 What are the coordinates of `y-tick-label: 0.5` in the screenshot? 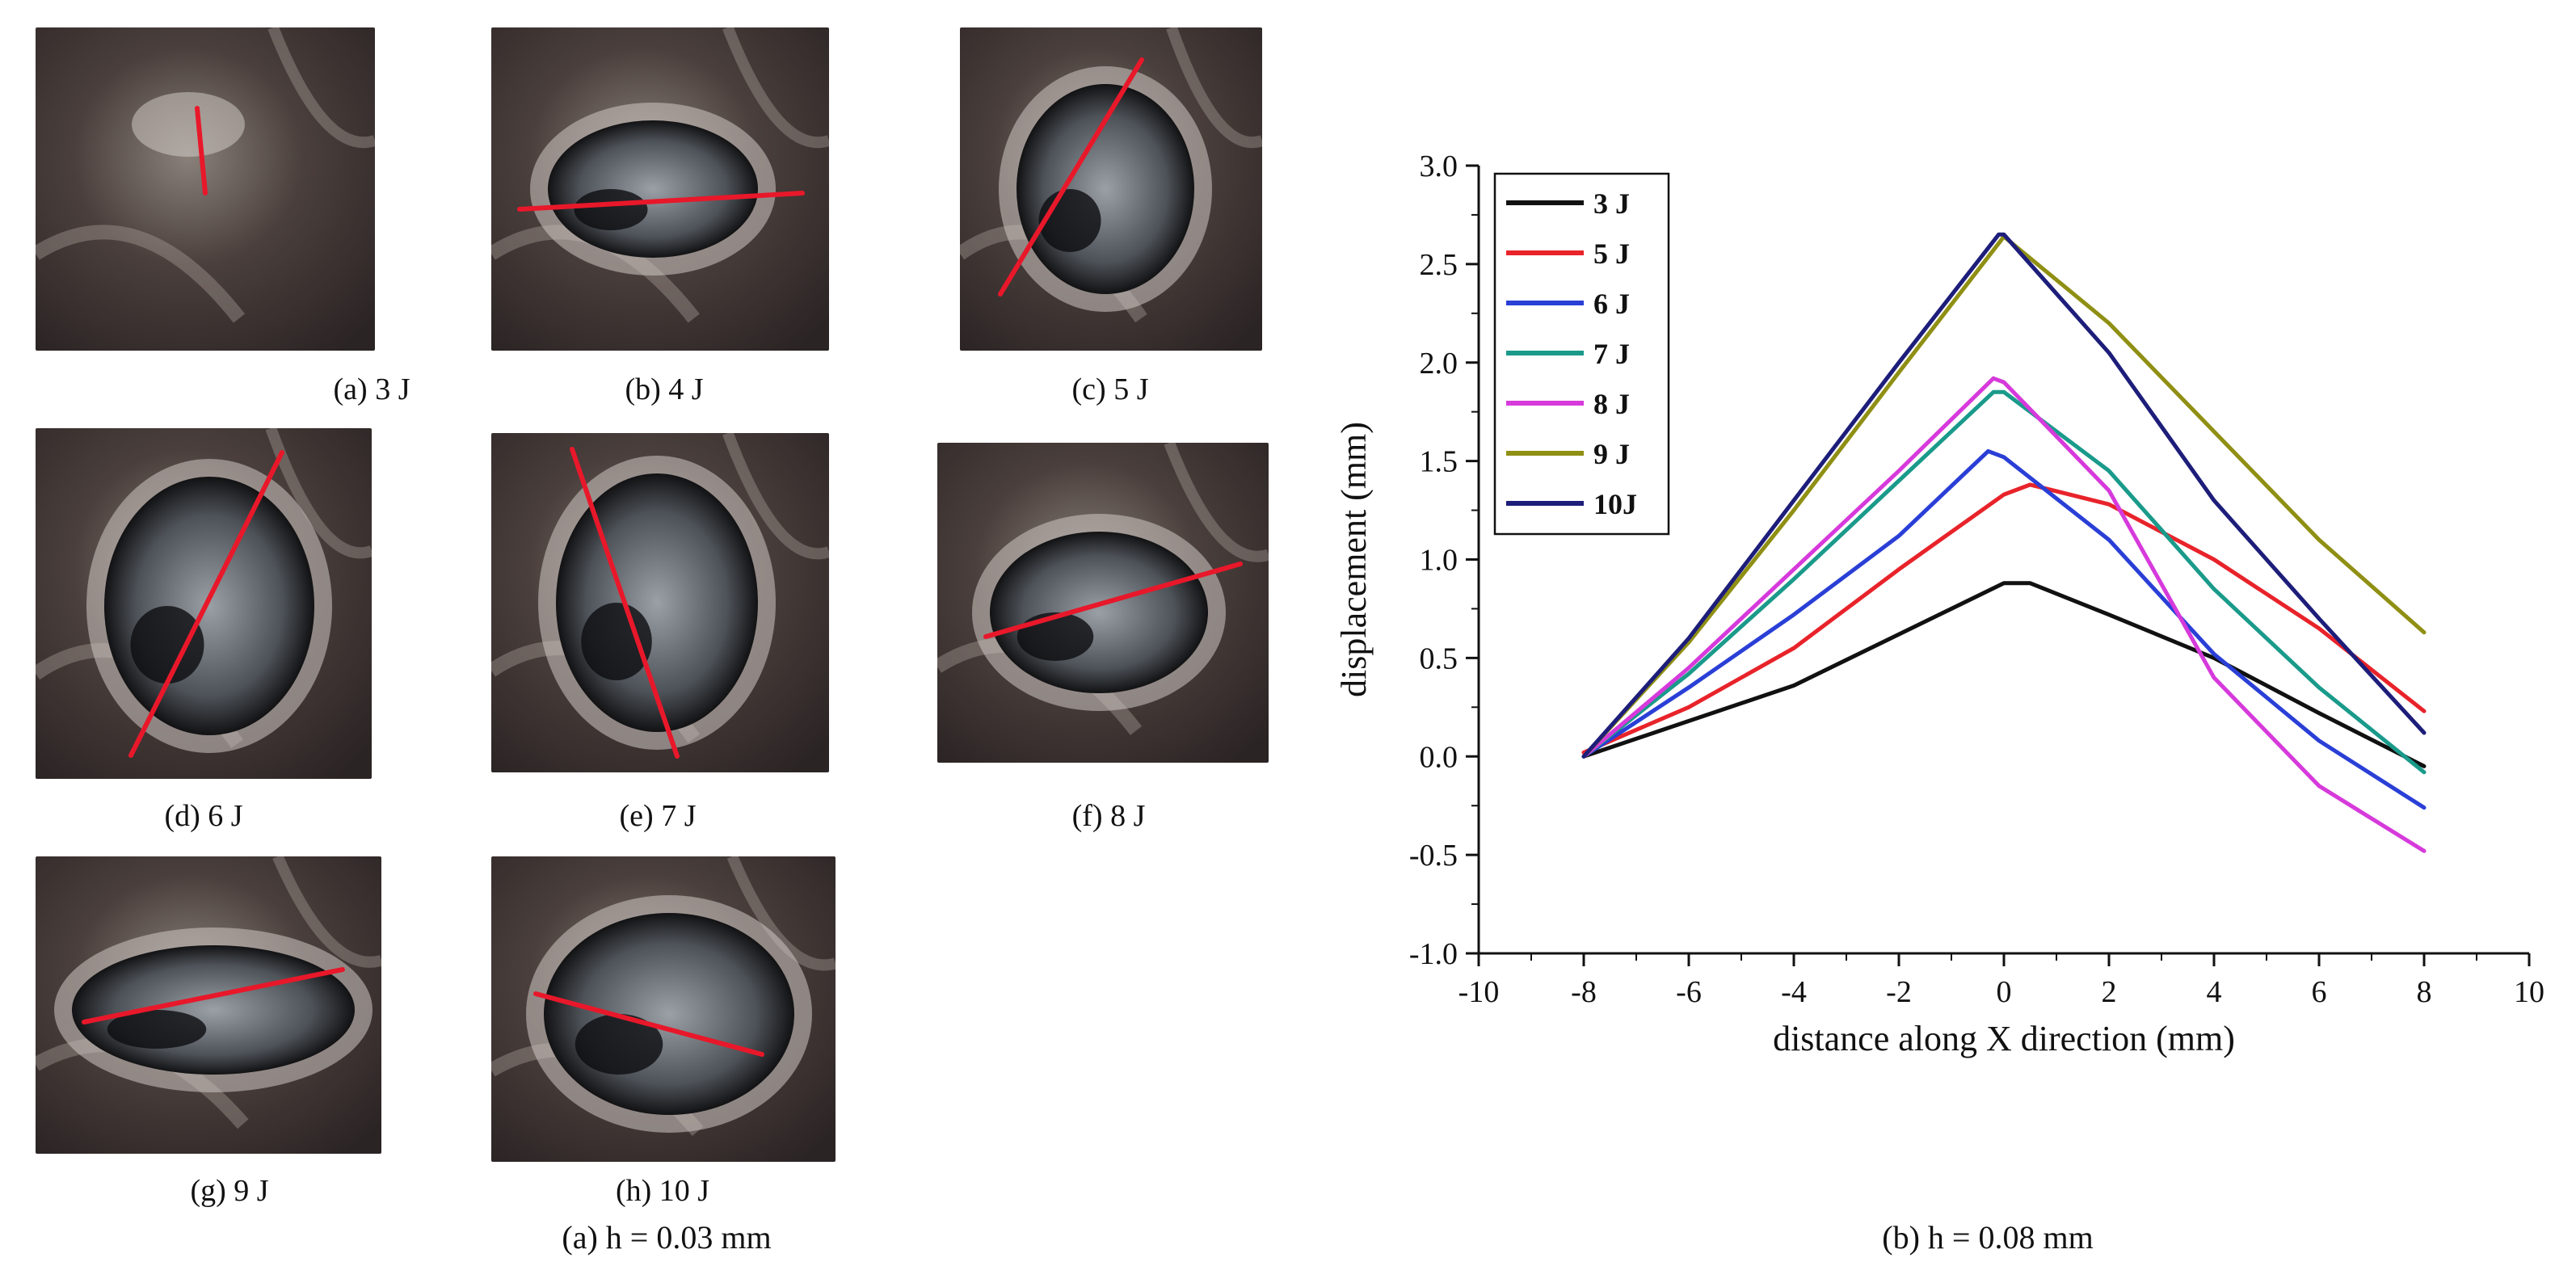 It's located at (1439, 658).